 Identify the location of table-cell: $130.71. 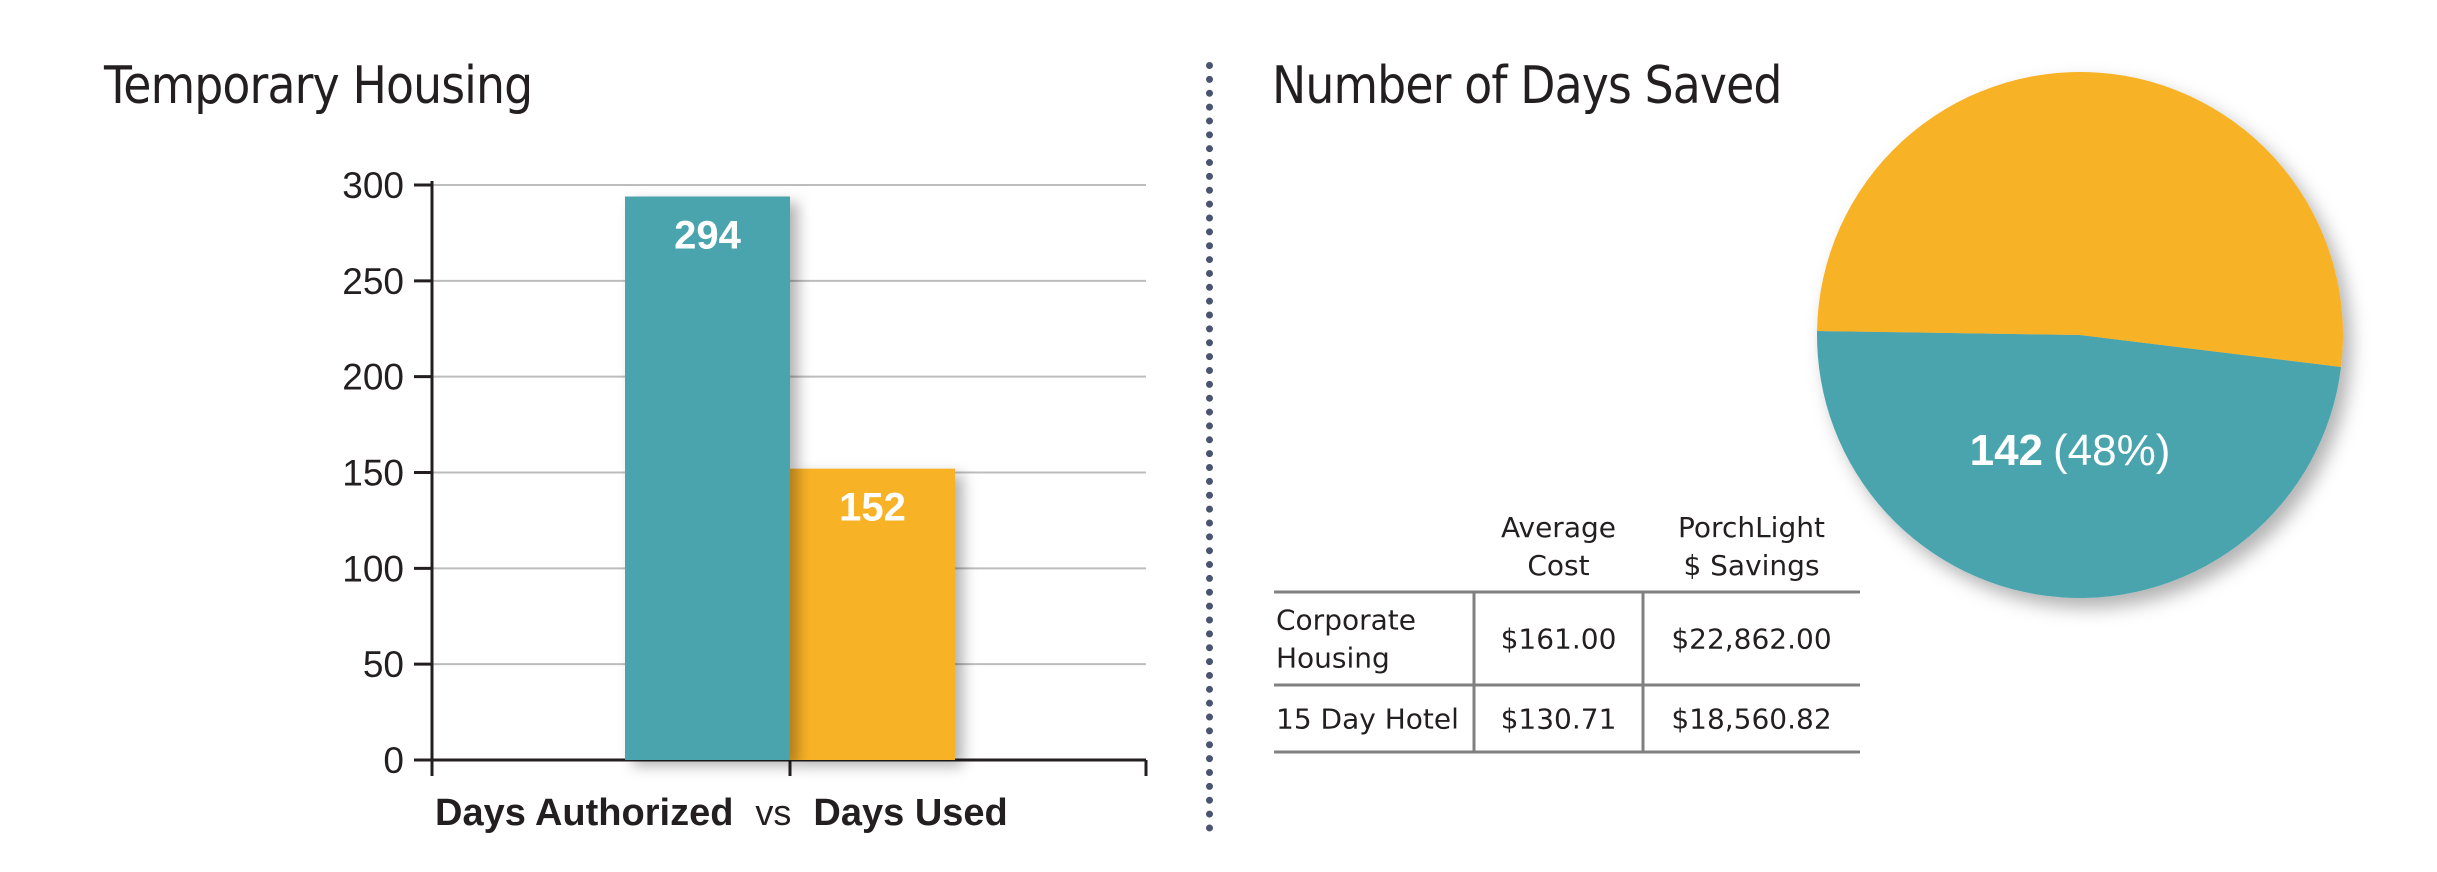
(1559, 719).